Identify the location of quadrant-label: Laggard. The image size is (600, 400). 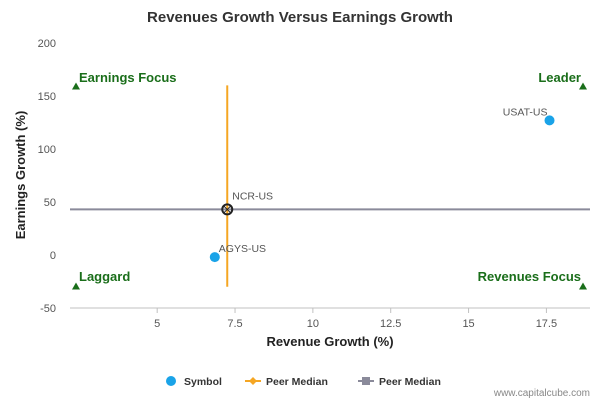
(104, 276).